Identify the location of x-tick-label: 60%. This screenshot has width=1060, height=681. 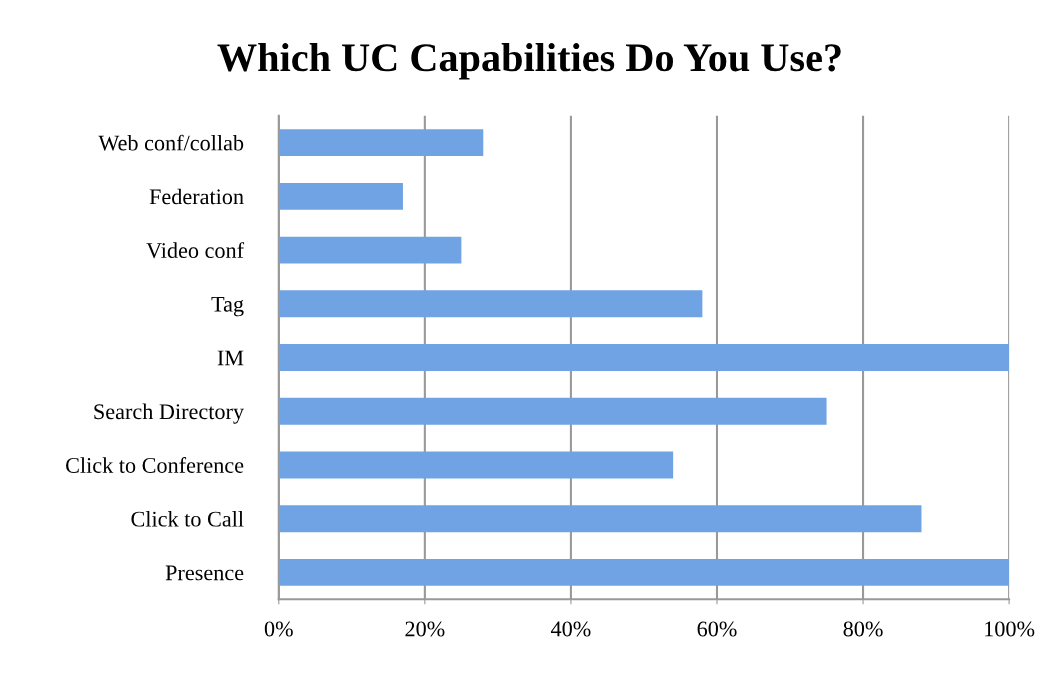
(717, 629).